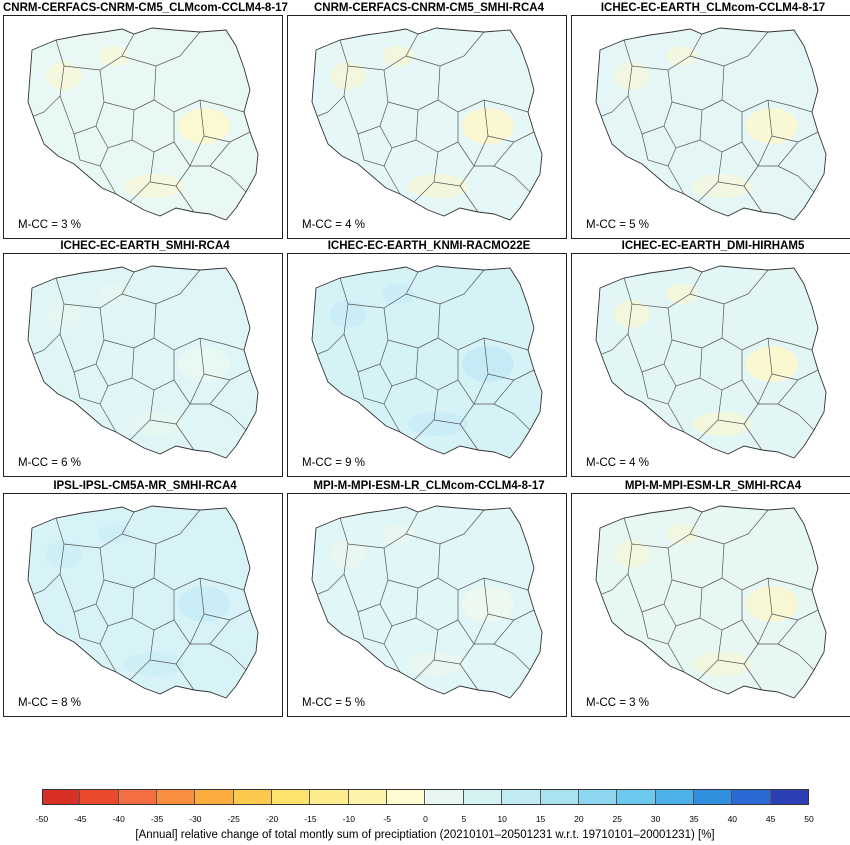  What do you see at coordinates (617, 463) in the screenshot?
I see `mcc-label: M-CC = 4 %` at bounding box center [617, 463].